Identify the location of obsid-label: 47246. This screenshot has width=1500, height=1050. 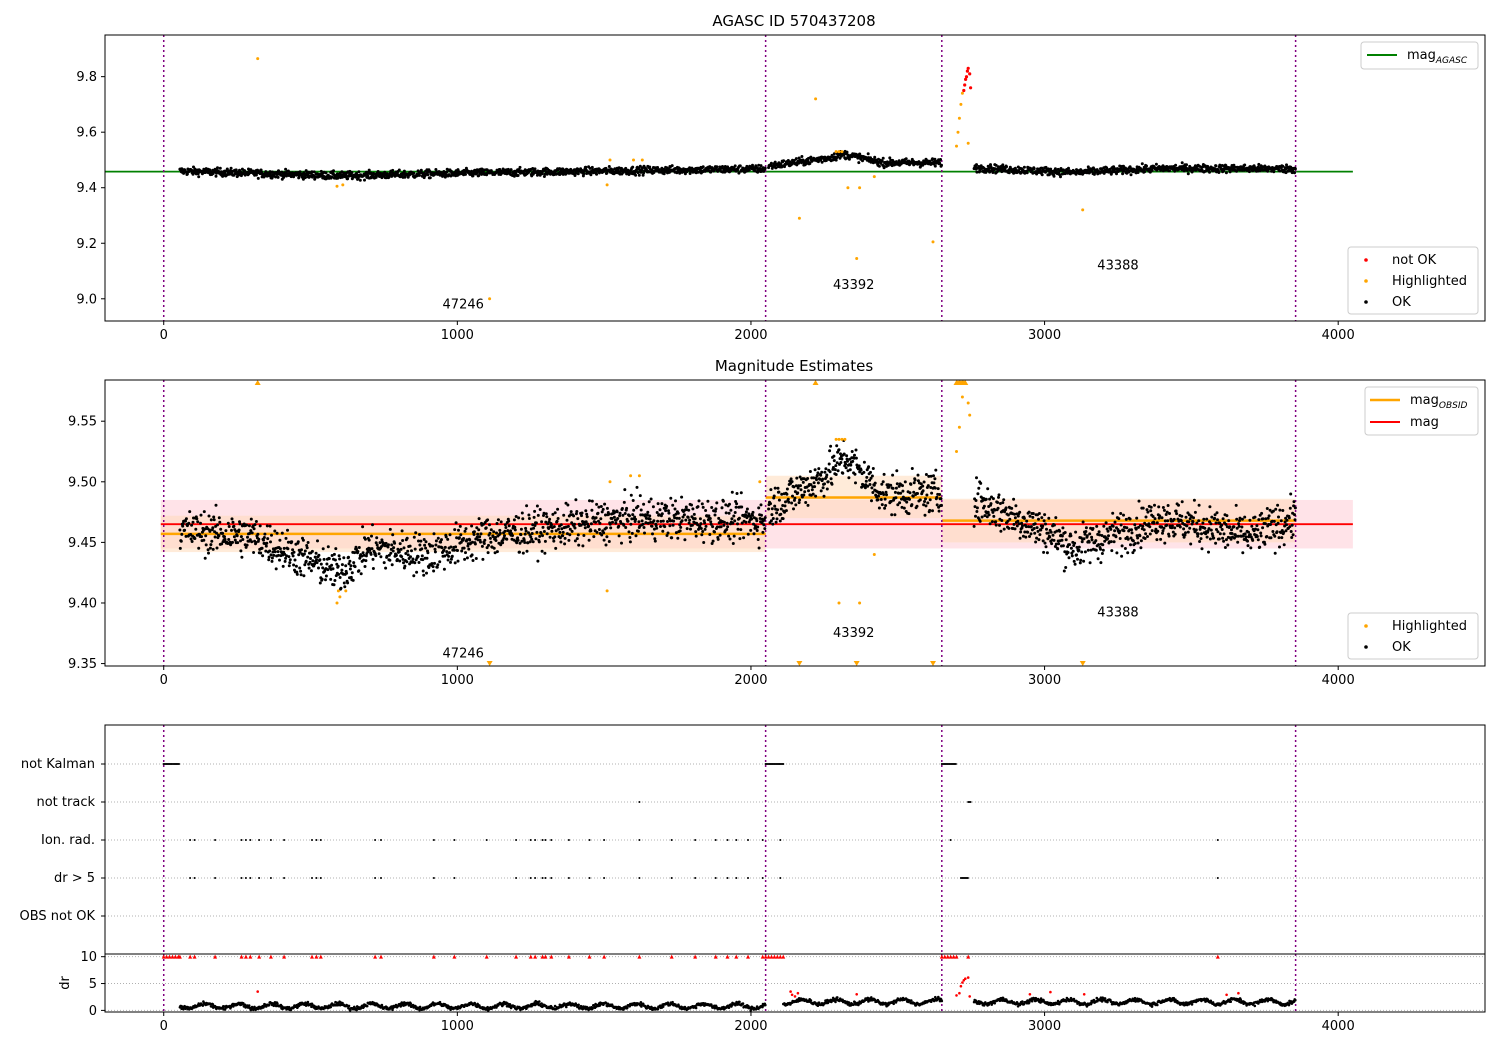
(463, 305).